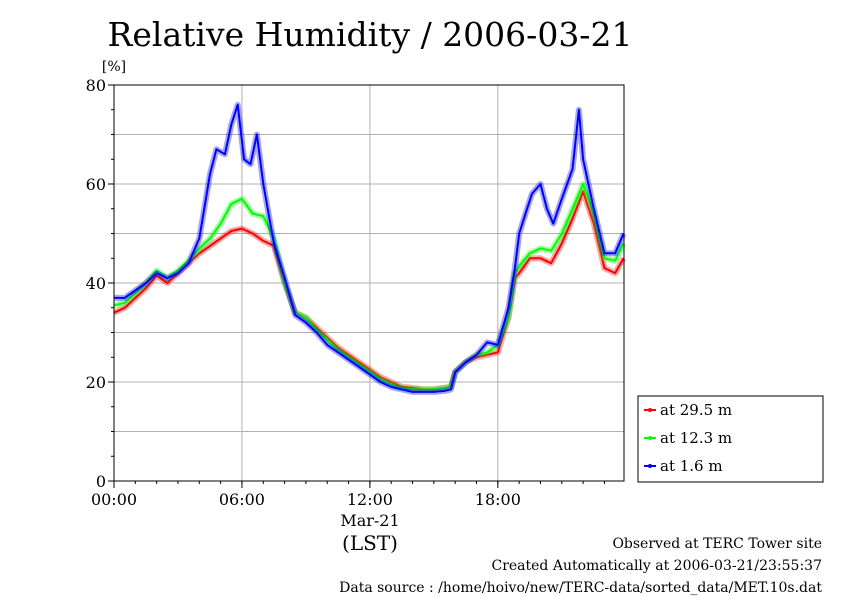  What do you see at coordinates (691, 466) in the screenshot?
I see `legend-label: at 1.6 m` at bounding box center [691, 466].